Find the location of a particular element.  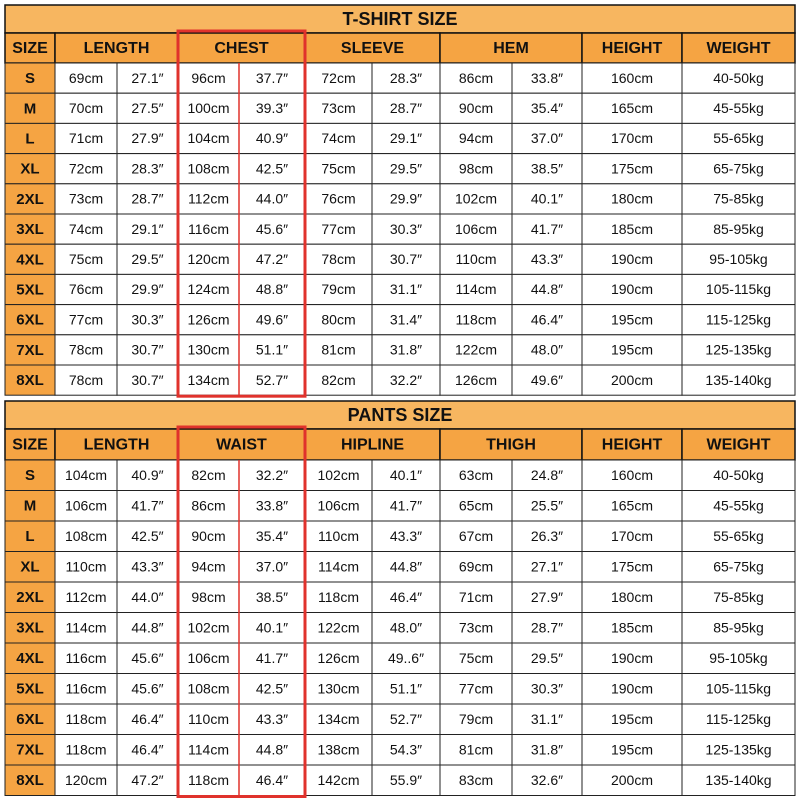

cell-text: 29.5″ is located at coordinates (406, 168).